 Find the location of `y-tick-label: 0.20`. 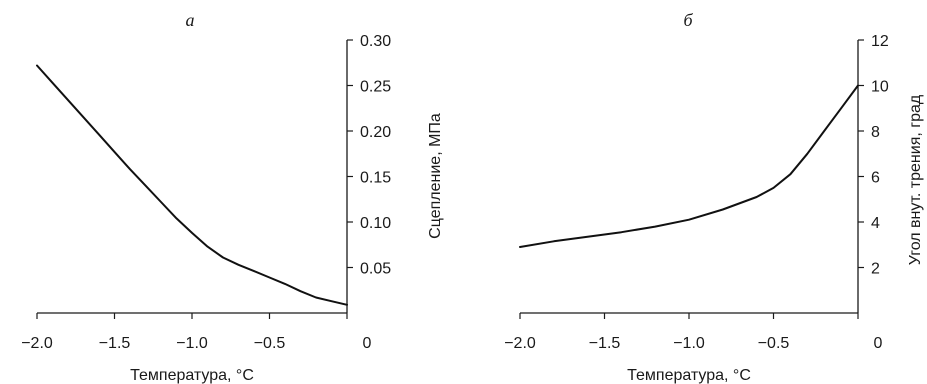

y-tick-label: 0.20 is located at coordinates (375, 132).